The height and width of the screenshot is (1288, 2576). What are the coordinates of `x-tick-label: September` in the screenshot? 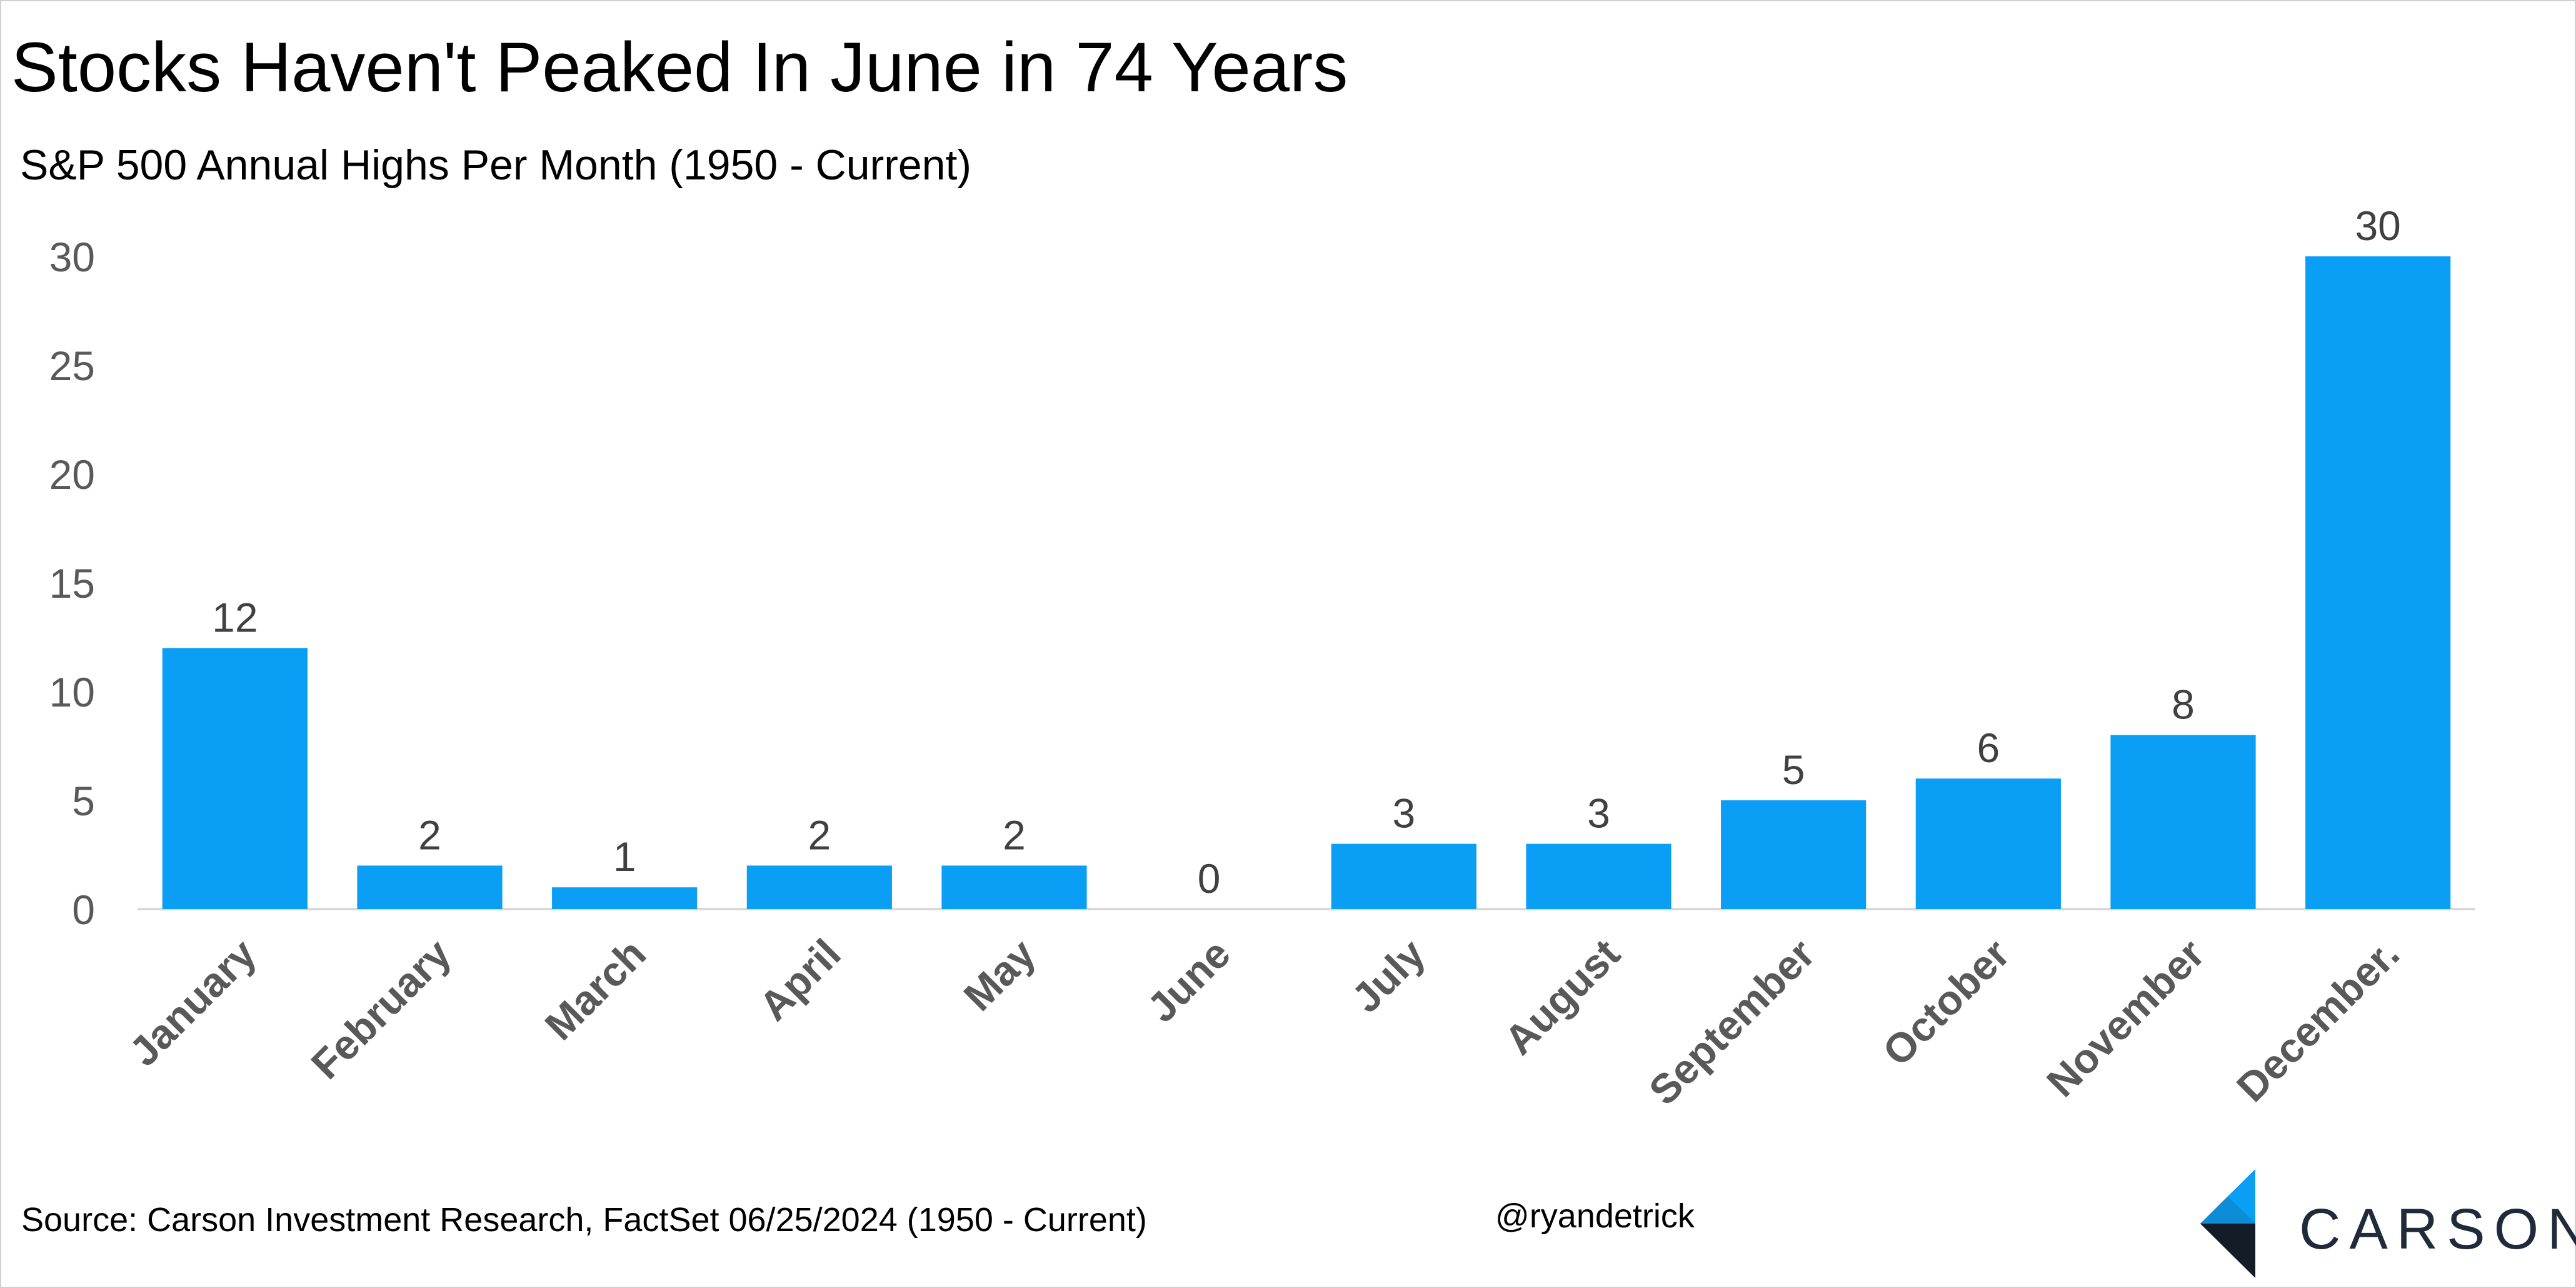 It's located at (1732, 1022).